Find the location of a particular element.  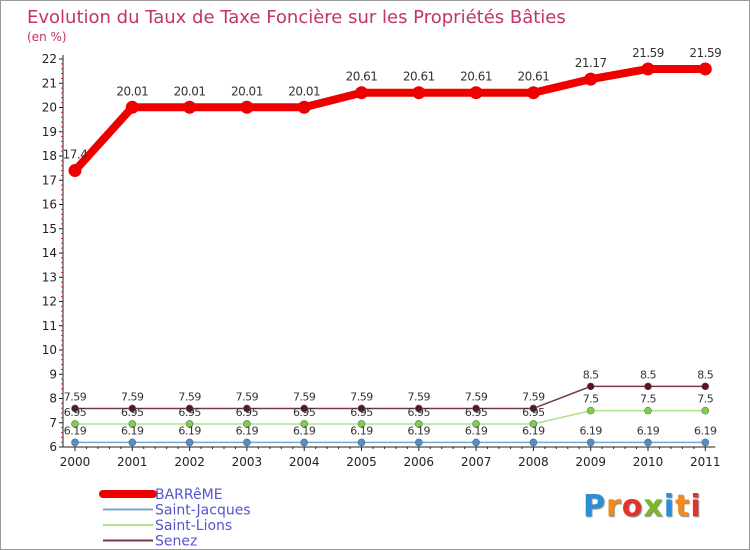

legend-label: Senez is located at coordinates (176, 542).